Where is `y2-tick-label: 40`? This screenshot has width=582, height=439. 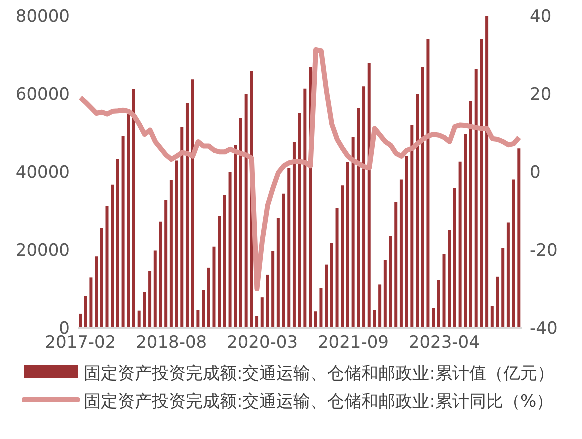
y2-tick-label: 40 is located at coordinates (541, 17).